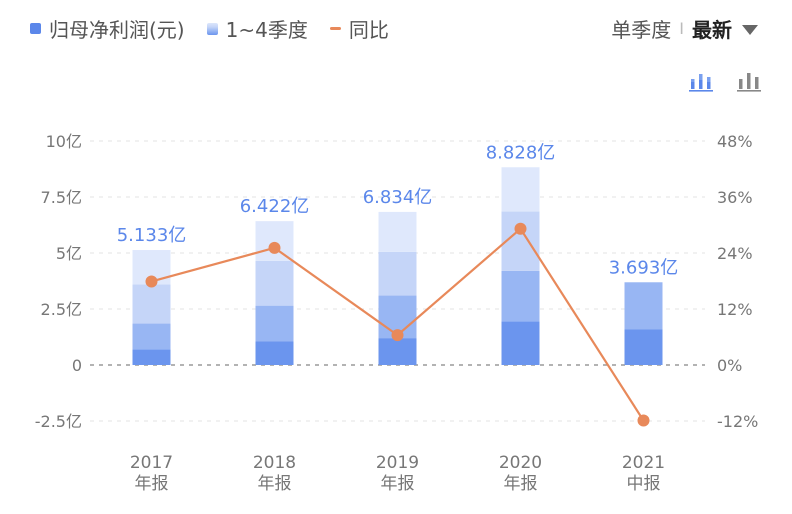 This screenshot has height=514, width=792. I want to click on legend-item-yoy: 同比, so click(359, 28).